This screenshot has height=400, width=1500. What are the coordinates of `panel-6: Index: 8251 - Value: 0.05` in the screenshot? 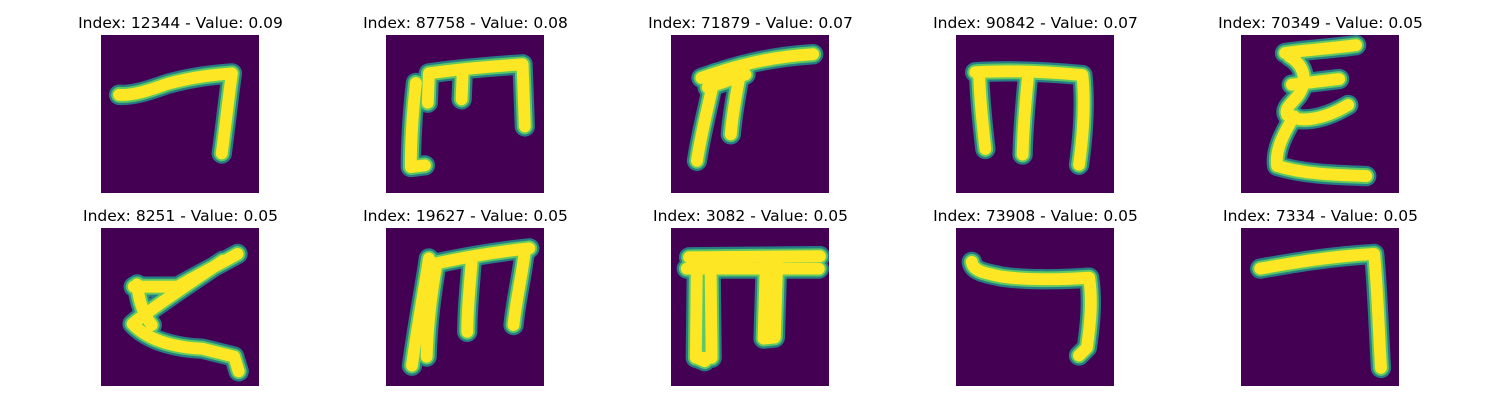 It's located at (180, 300).